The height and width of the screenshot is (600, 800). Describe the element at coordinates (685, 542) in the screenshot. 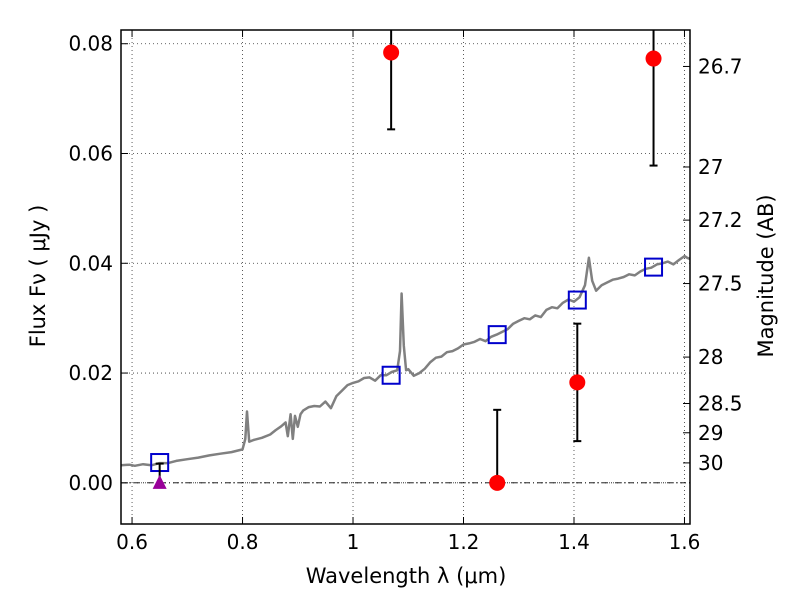

I see `x-tick-label: 1.6` at that location.